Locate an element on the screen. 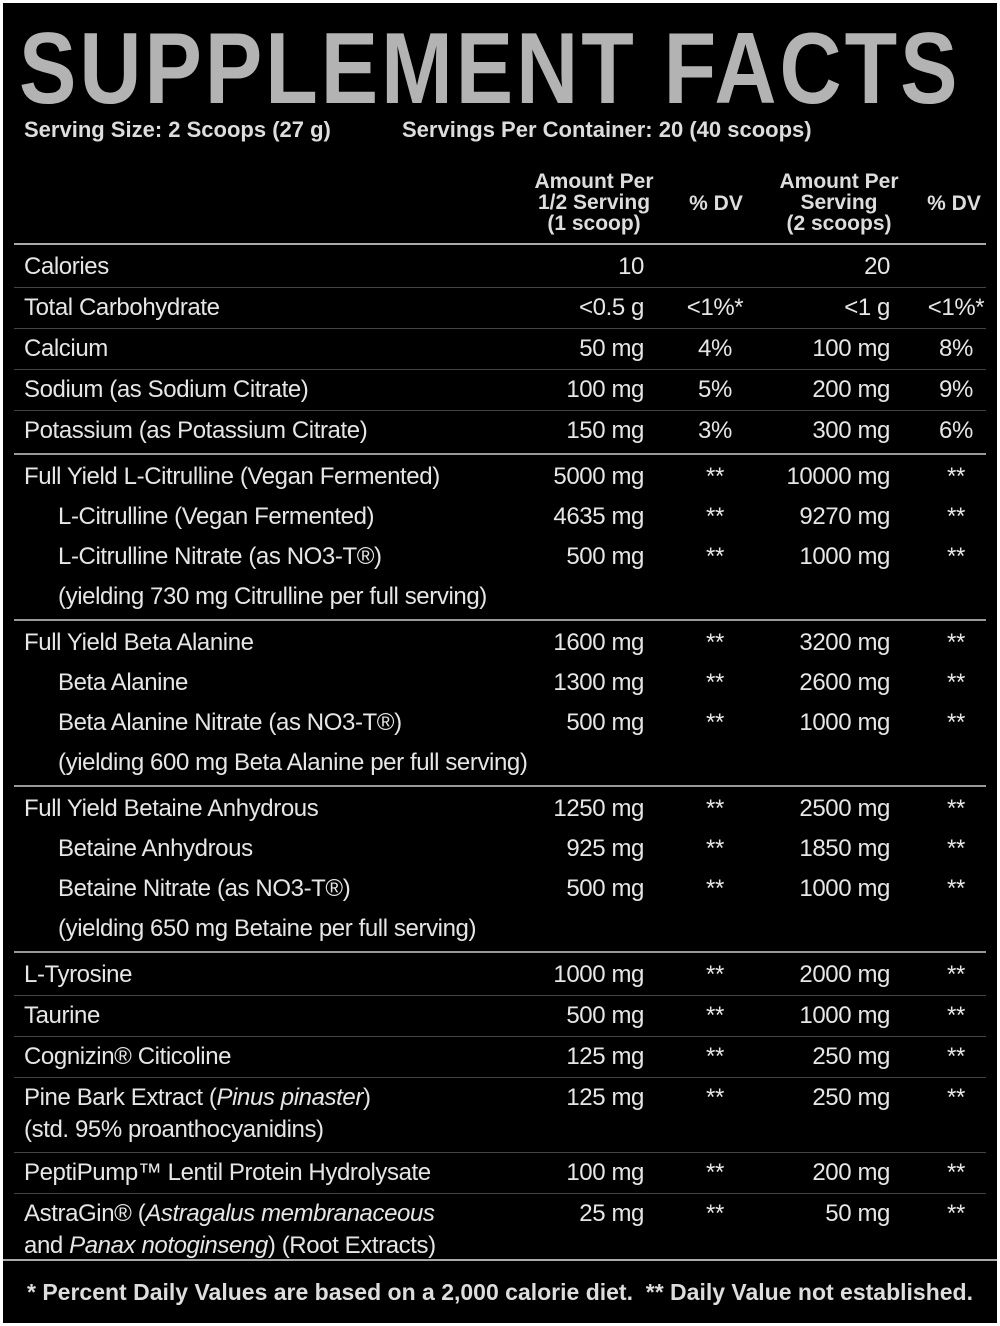  amount: 1600 mg is located at coordinates (598, 642).